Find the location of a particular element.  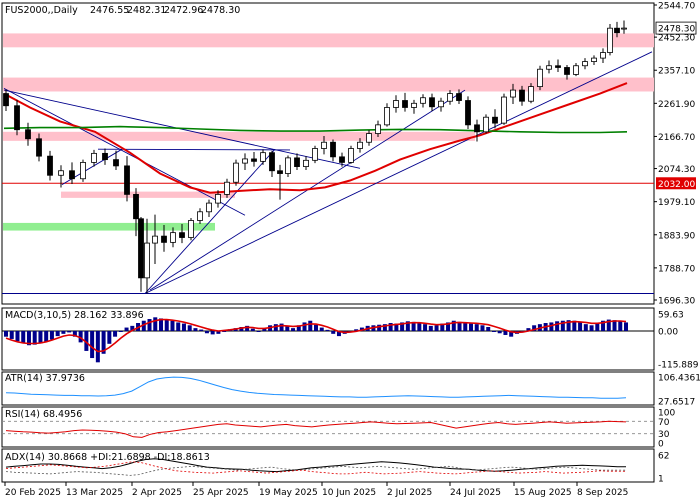

rsi-tick-label: 70 is located at coordinates (664, 423).